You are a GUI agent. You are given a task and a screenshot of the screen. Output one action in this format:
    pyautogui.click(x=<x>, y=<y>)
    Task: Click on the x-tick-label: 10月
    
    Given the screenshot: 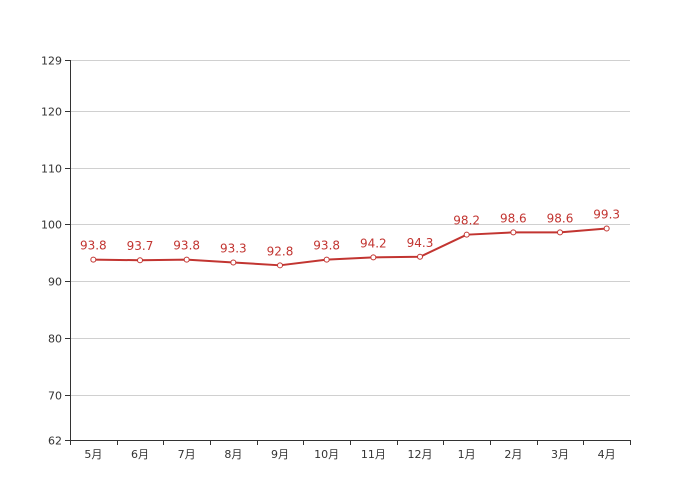 What is the action you would take?
    pyautogui.click(x=326, y=454)
    